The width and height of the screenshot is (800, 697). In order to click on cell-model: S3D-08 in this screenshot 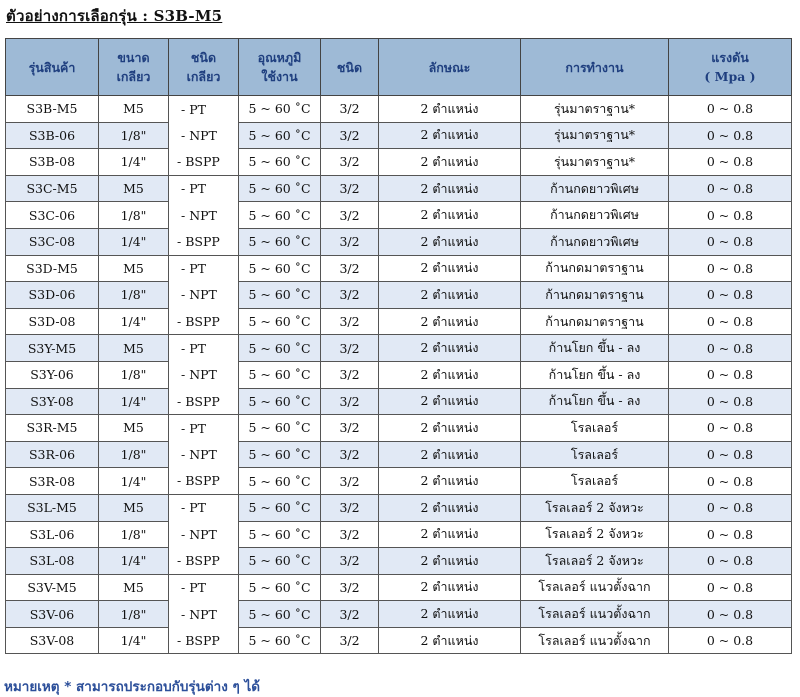, I will do `click(52, 321)`.